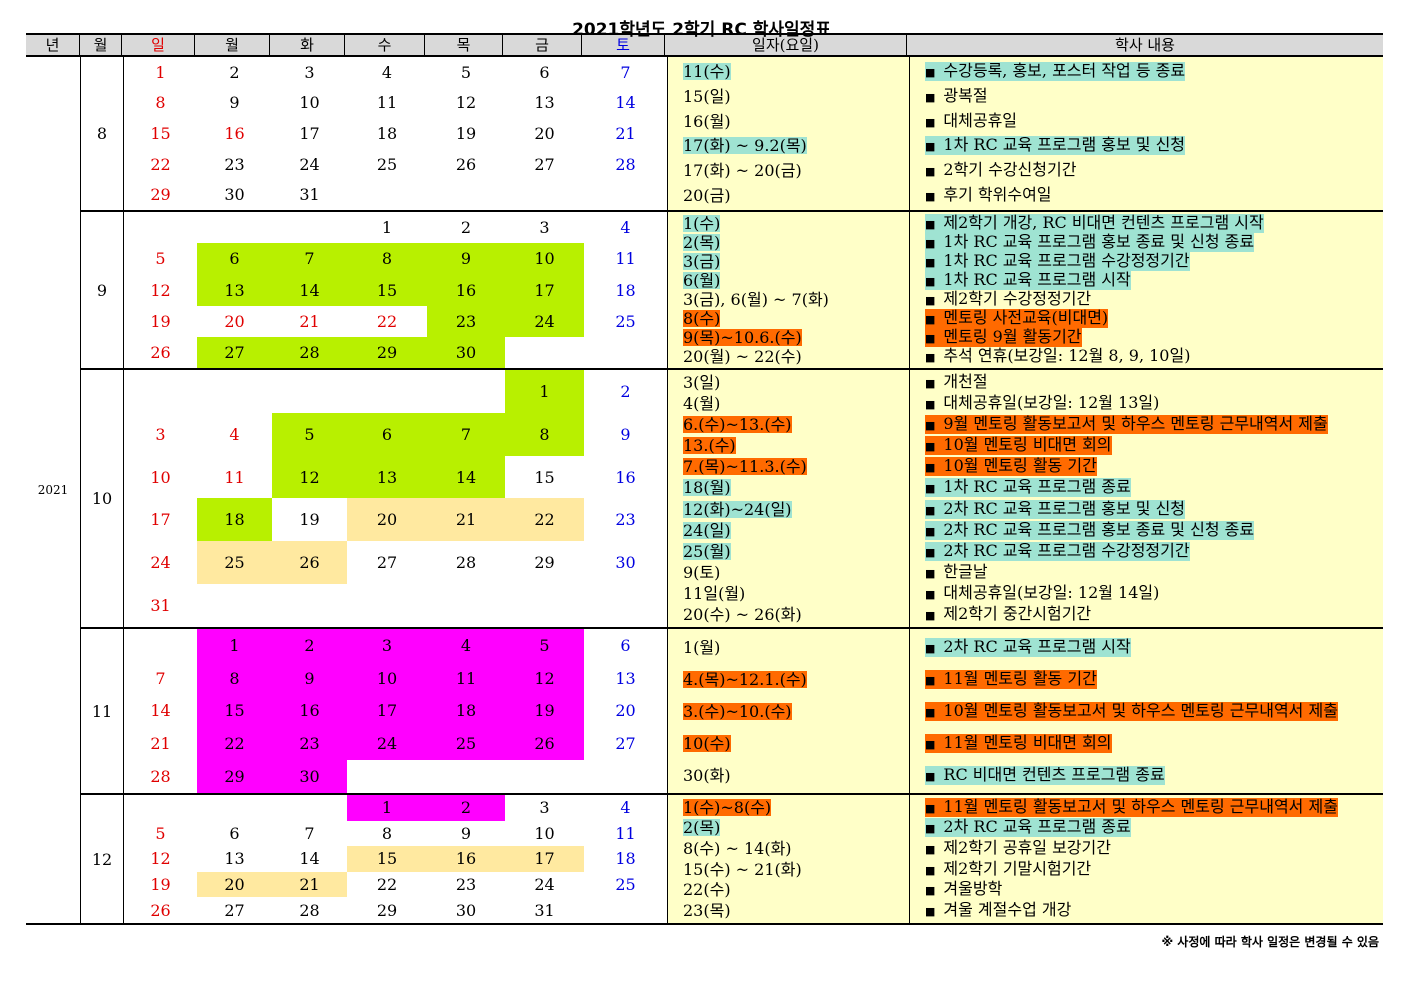  Describe the element at coordinates (702, 223) in the screenshot. I see `event-date: 1(수)` at that location.